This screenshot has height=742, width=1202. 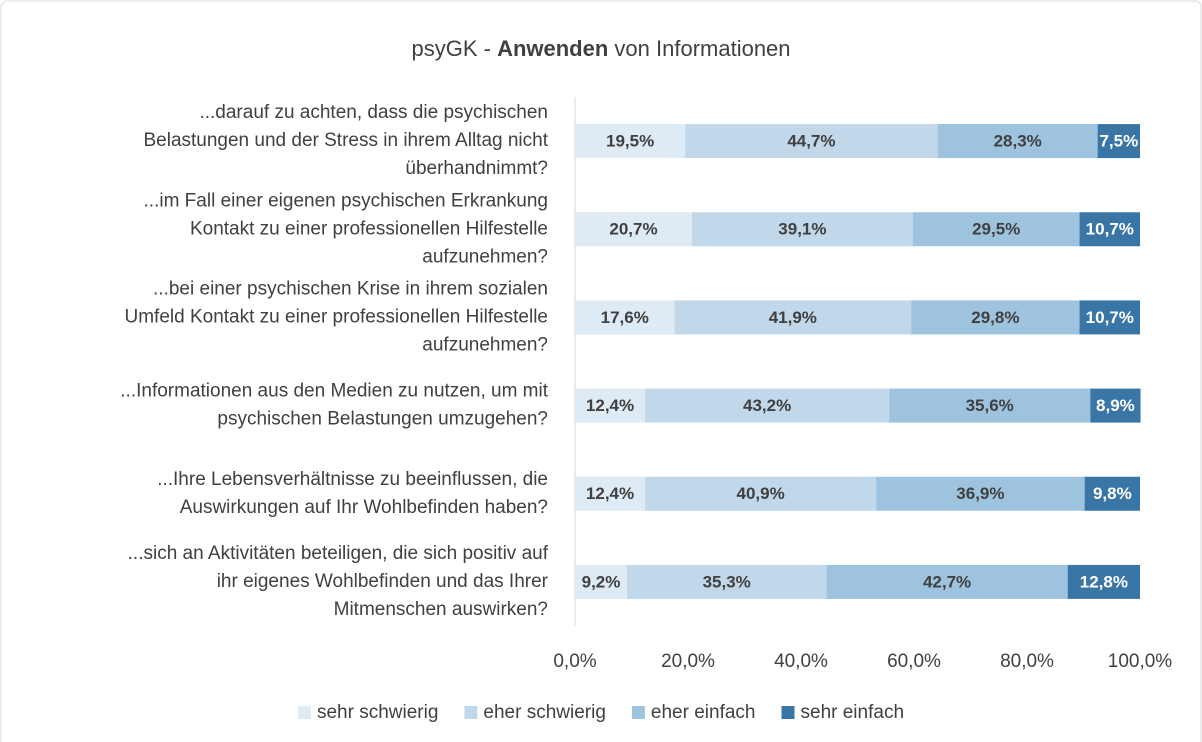 I want to click on value-label: 36,9%, so click(x=980, y=493).